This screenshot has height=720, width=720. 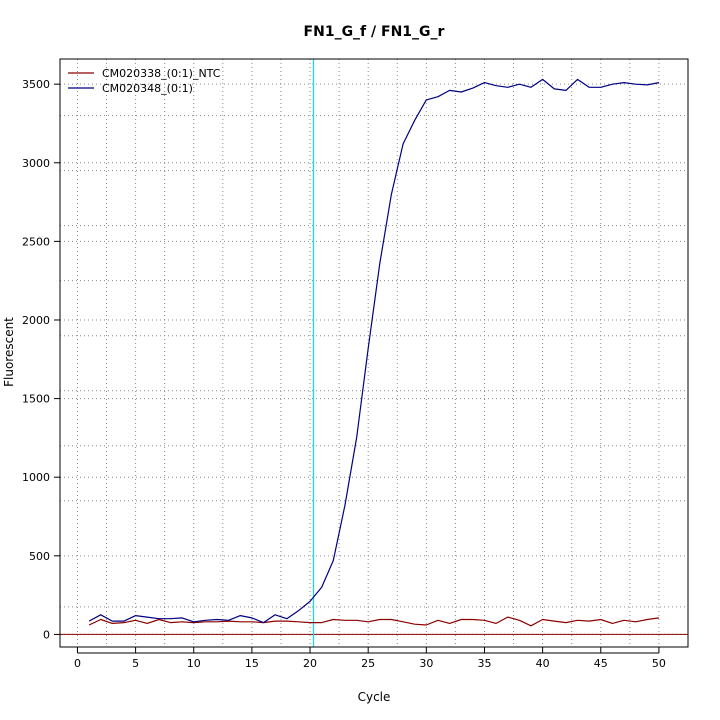 What do you see at coordinates (147, 88) in the screenshot?
I see `legend-label-2: CM020348_(0:1)` at bounding box center [147, 88].